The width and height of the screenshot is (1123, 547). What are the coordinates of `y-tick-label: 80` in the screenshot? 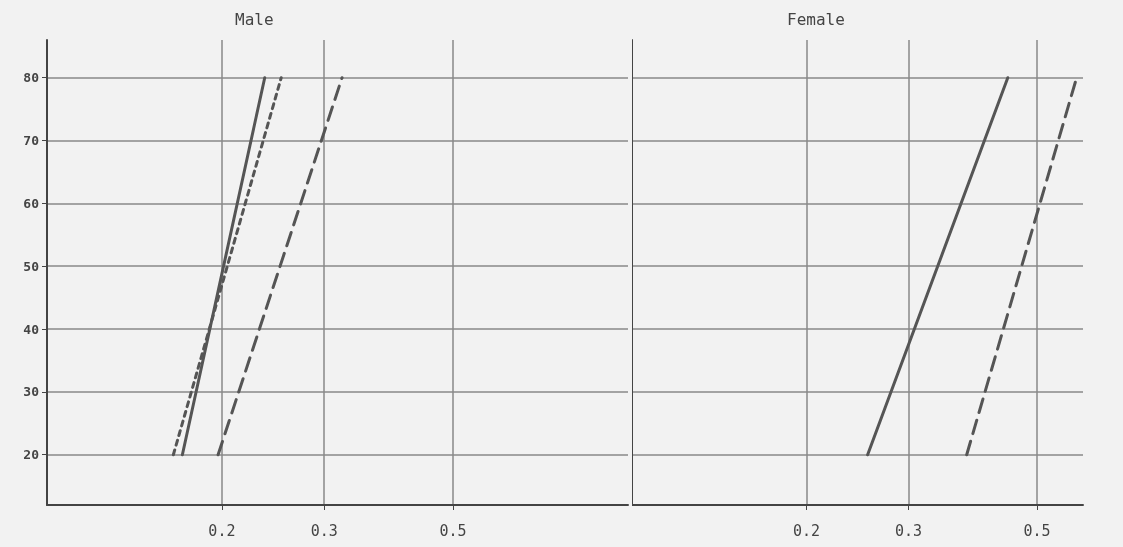 It's located at (31, 78).